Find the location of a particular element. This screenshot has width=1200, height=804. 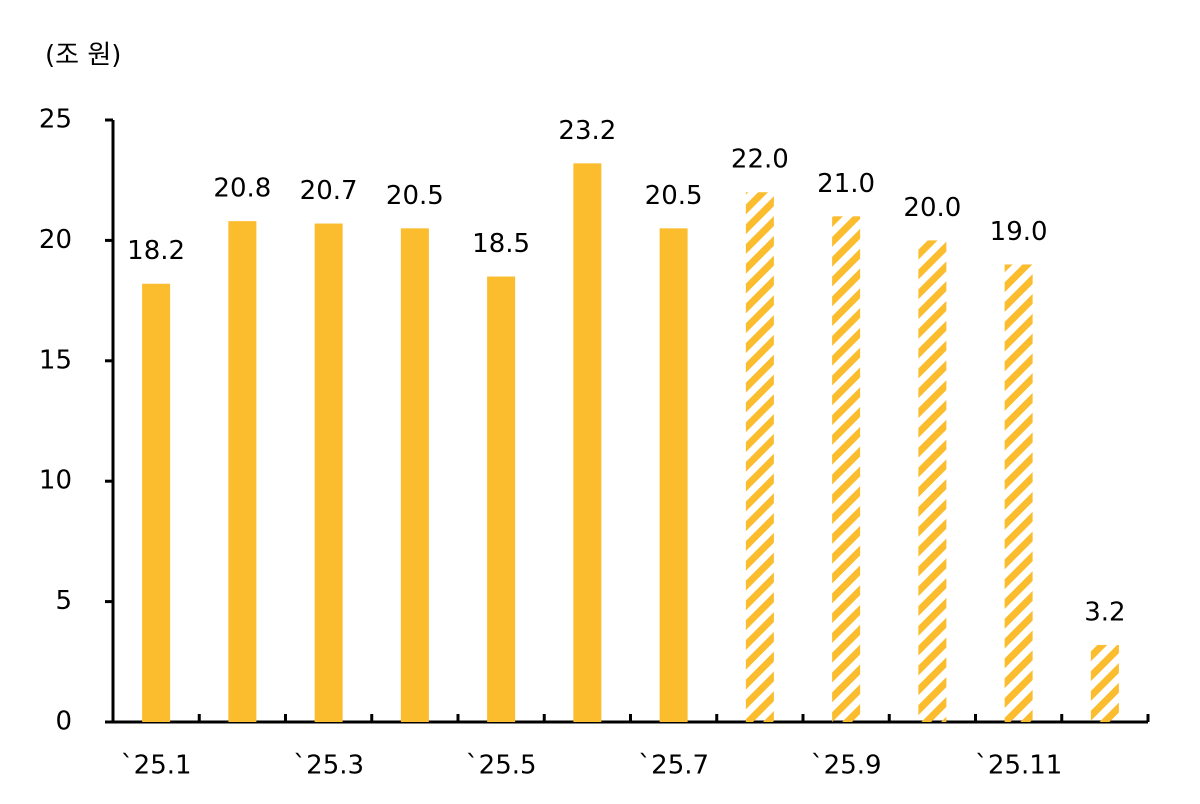

x-tick-label: `25.5 is located at coordinates (501, 766).